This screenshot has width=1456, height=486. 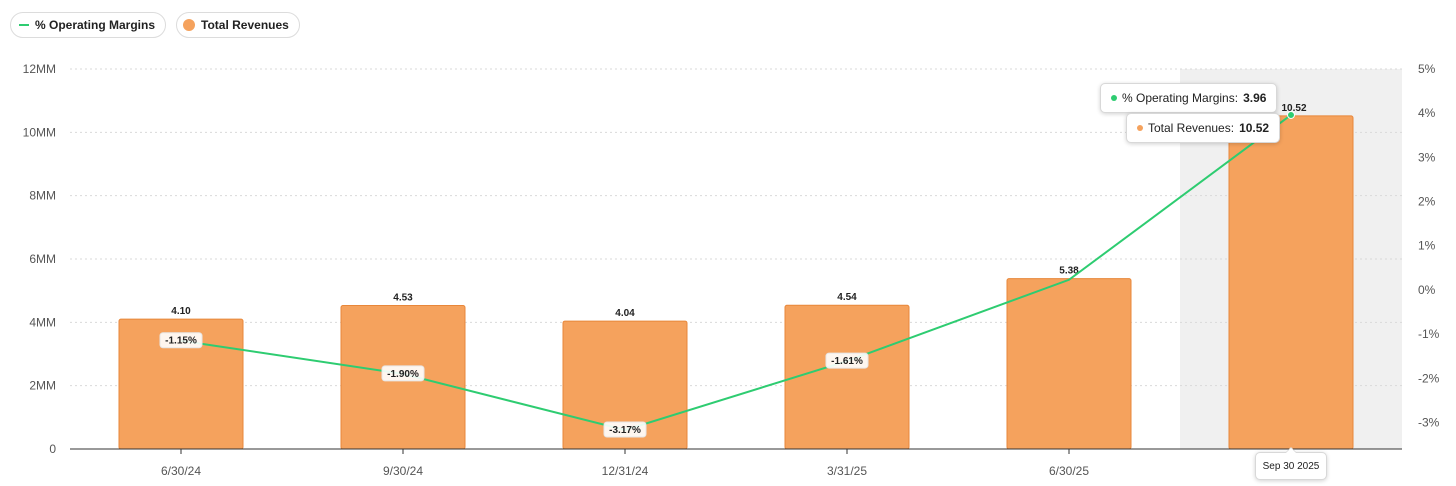 What do you see at coordinates (1429, 378) in the screenshot?
I see `y-right-tick-label: -2%` at bounding box center [1429, 378].